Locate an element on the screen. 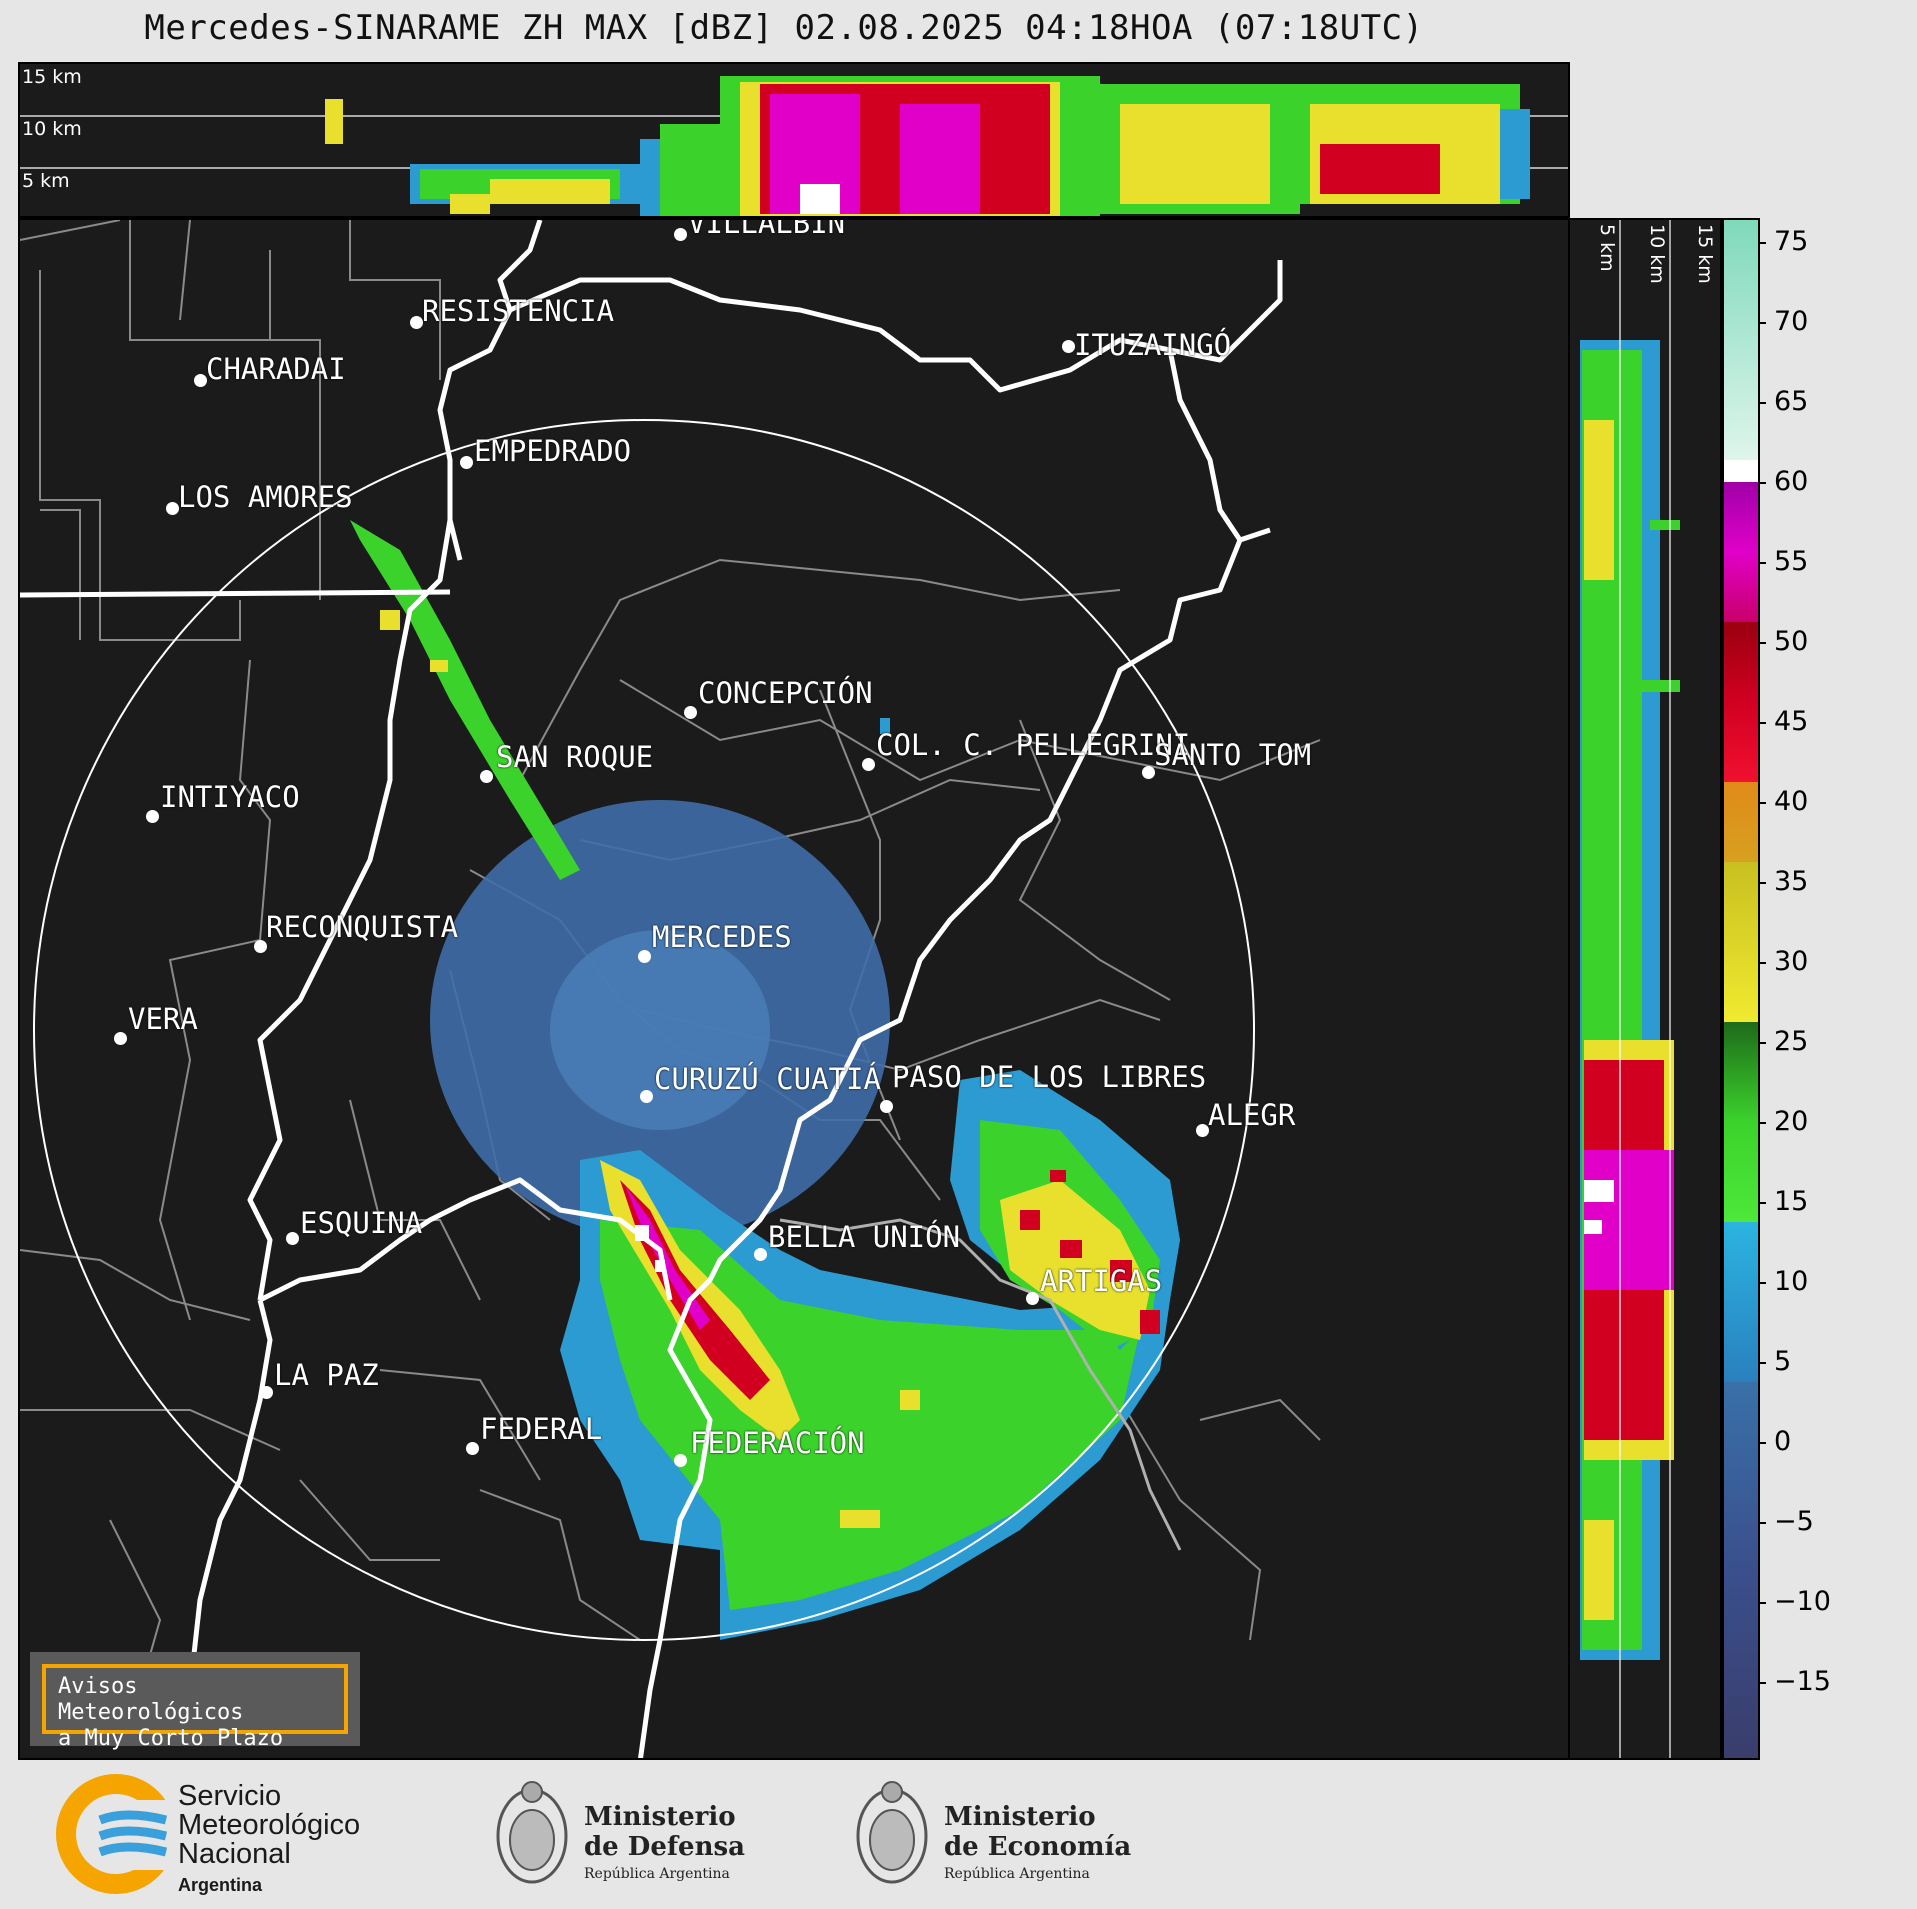 The width and height of the screenshot is (1917, 1909). economia-line2: de Economía is located at coordinates (1038, 1847).